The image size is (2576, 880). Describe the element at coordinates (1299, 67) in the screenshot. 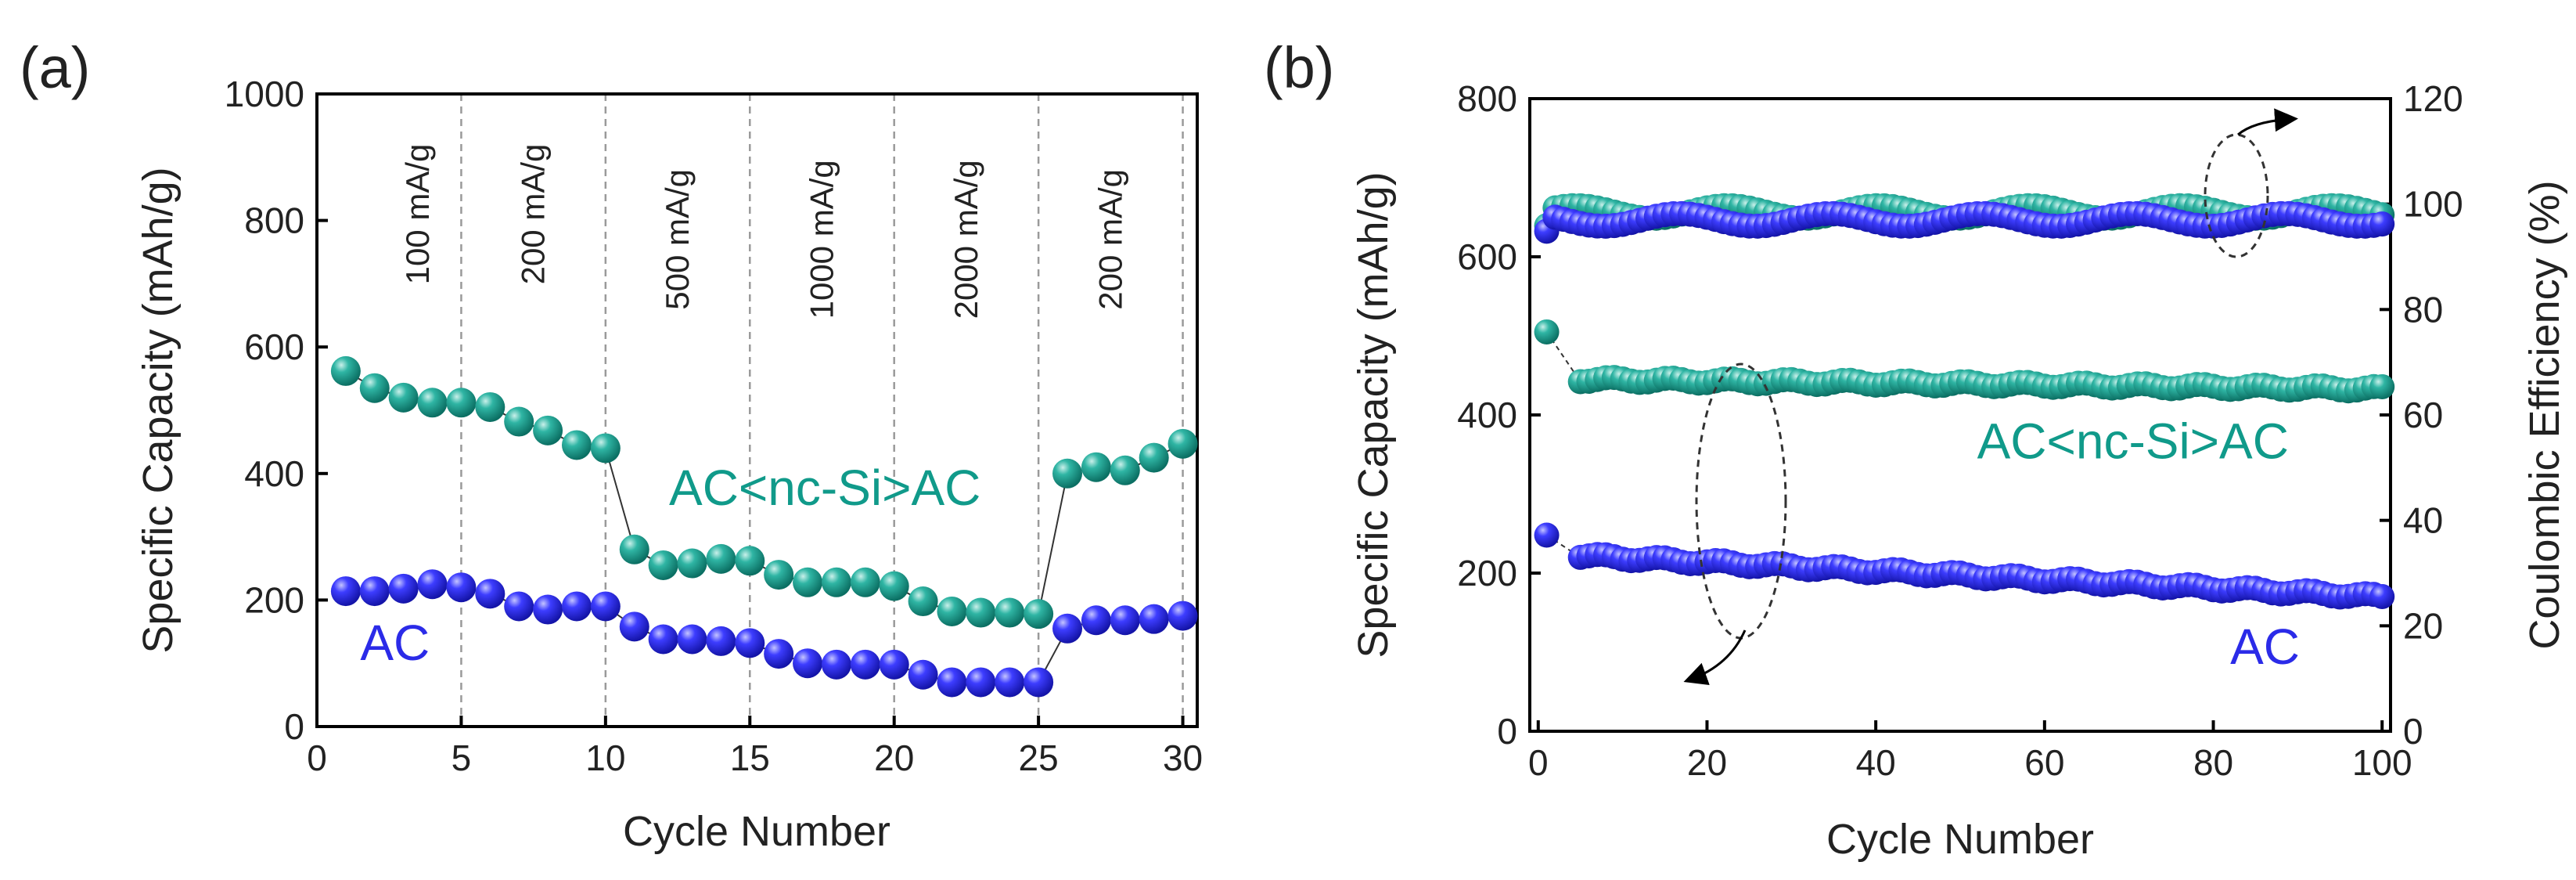

I see `panel-b-label: (b)` at that location.